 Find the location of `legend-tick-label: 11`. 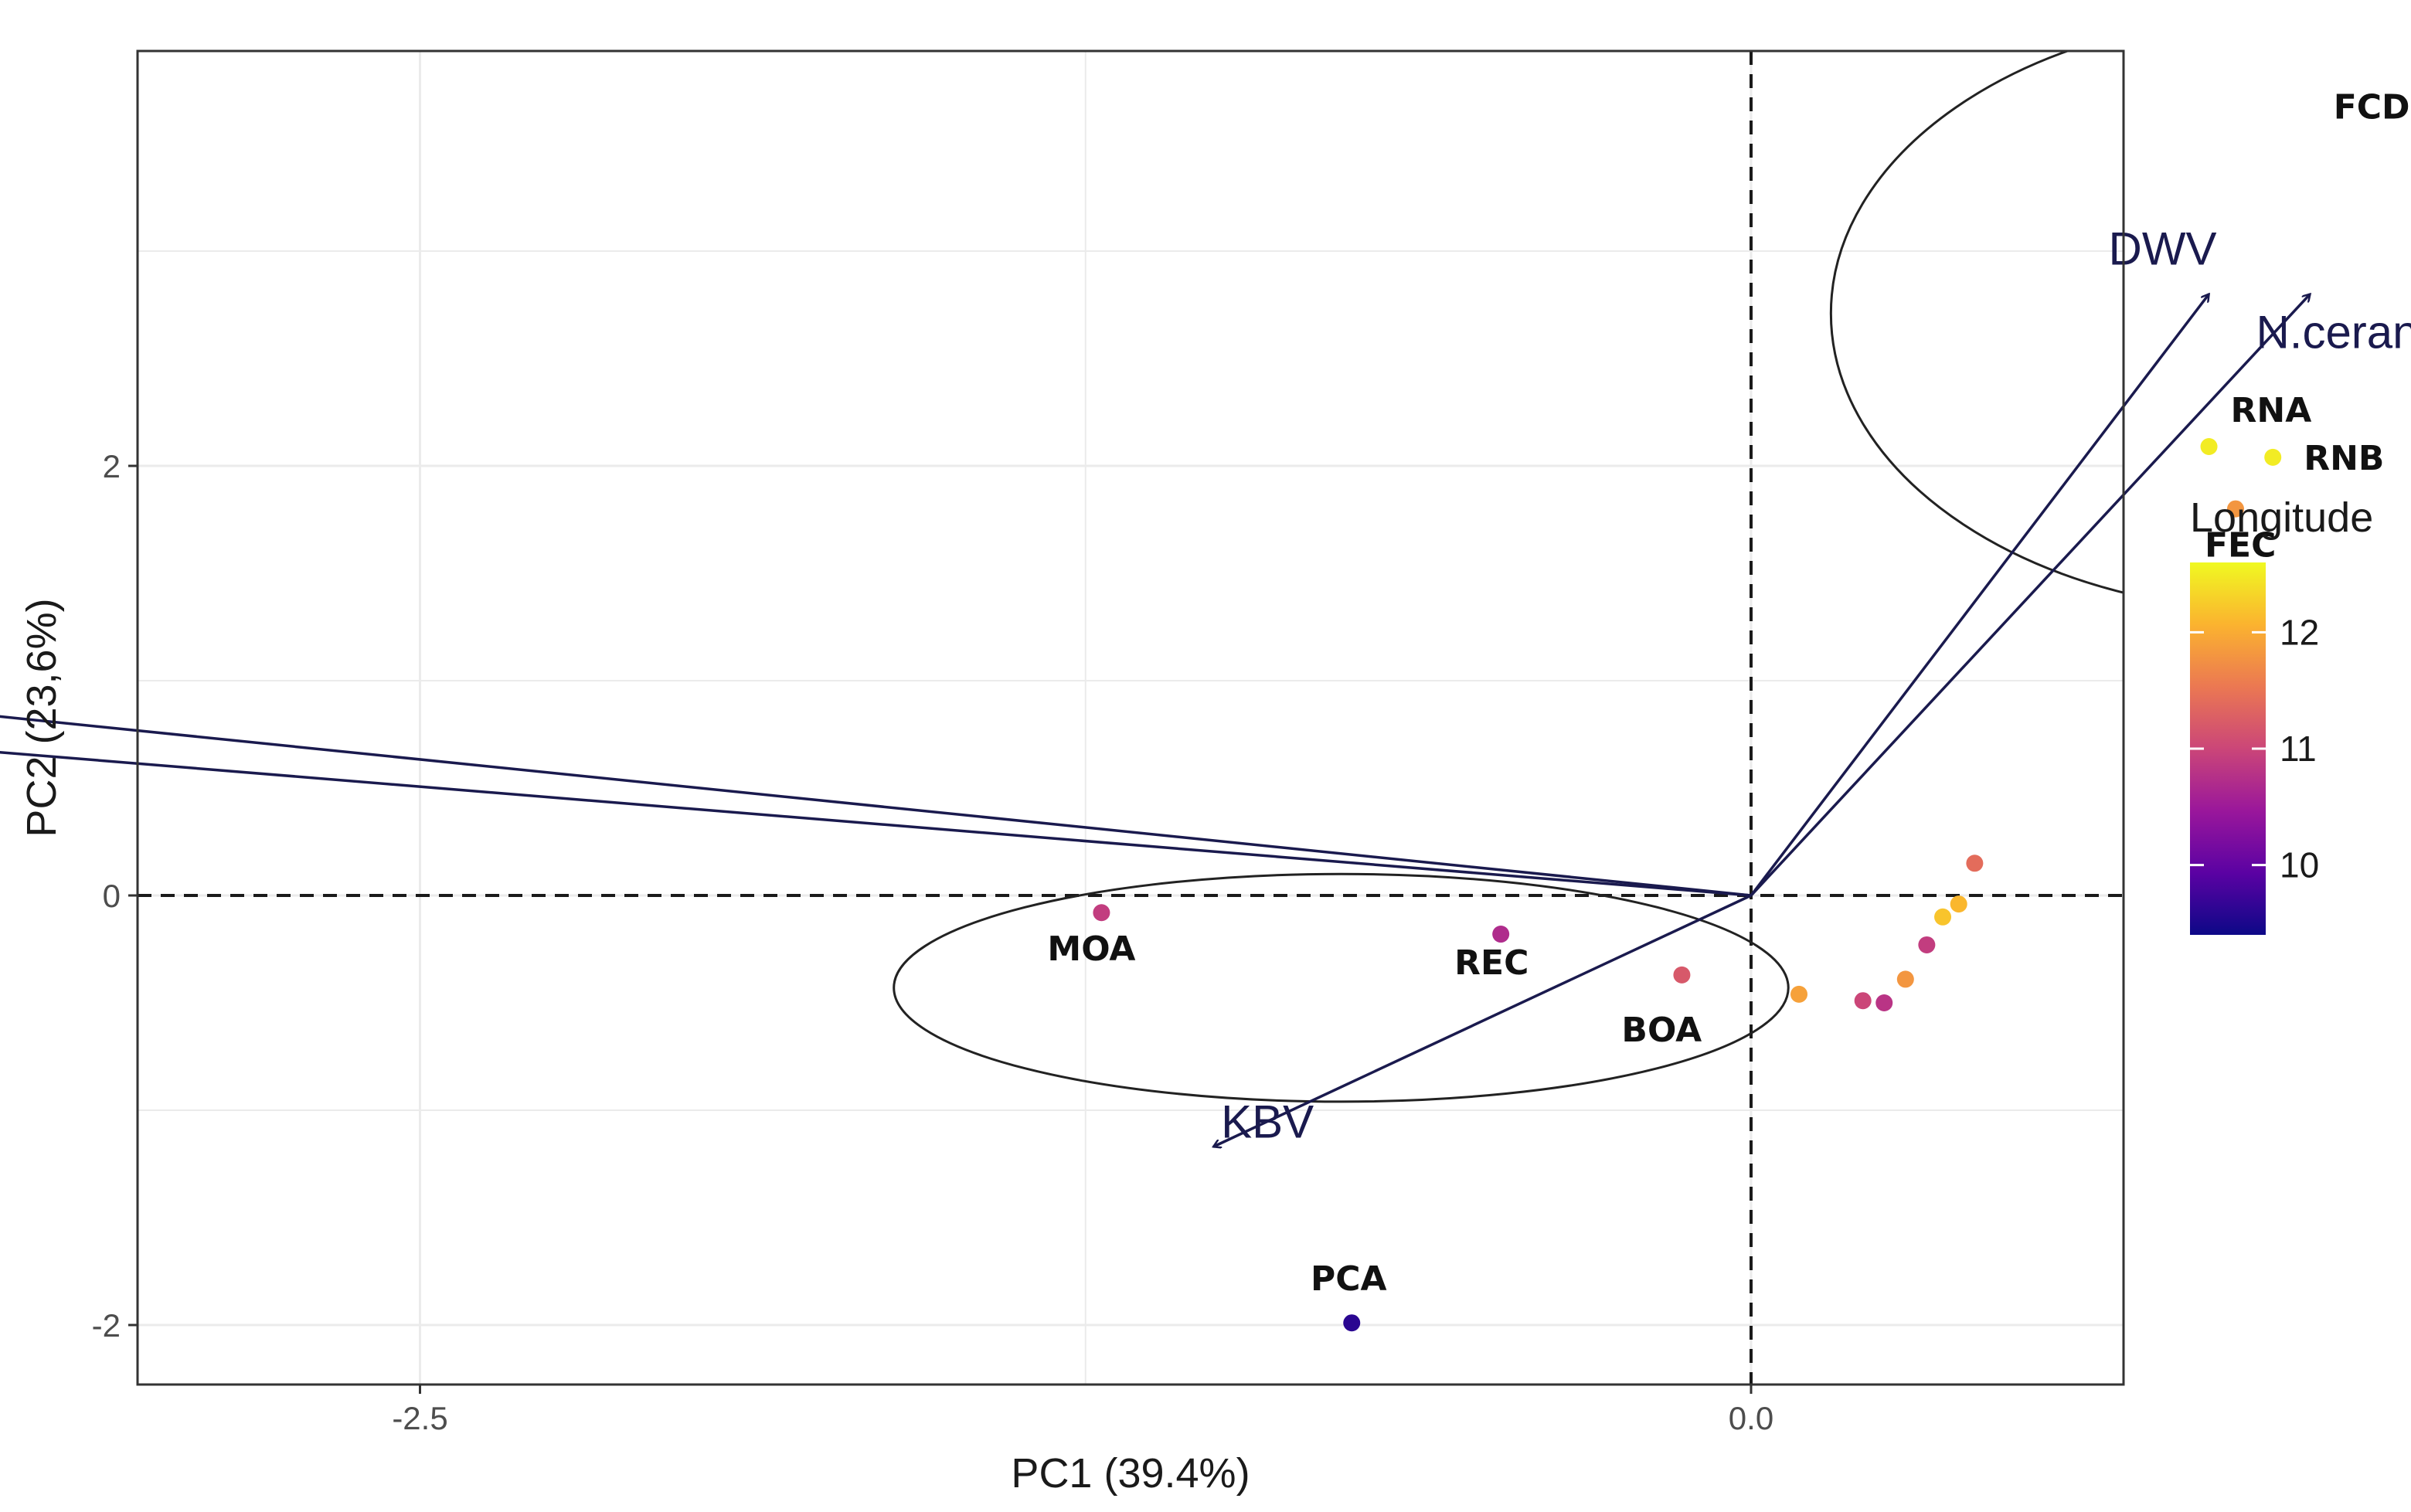

legend-tick-label: 11 is located at coordinates (2298, 749).